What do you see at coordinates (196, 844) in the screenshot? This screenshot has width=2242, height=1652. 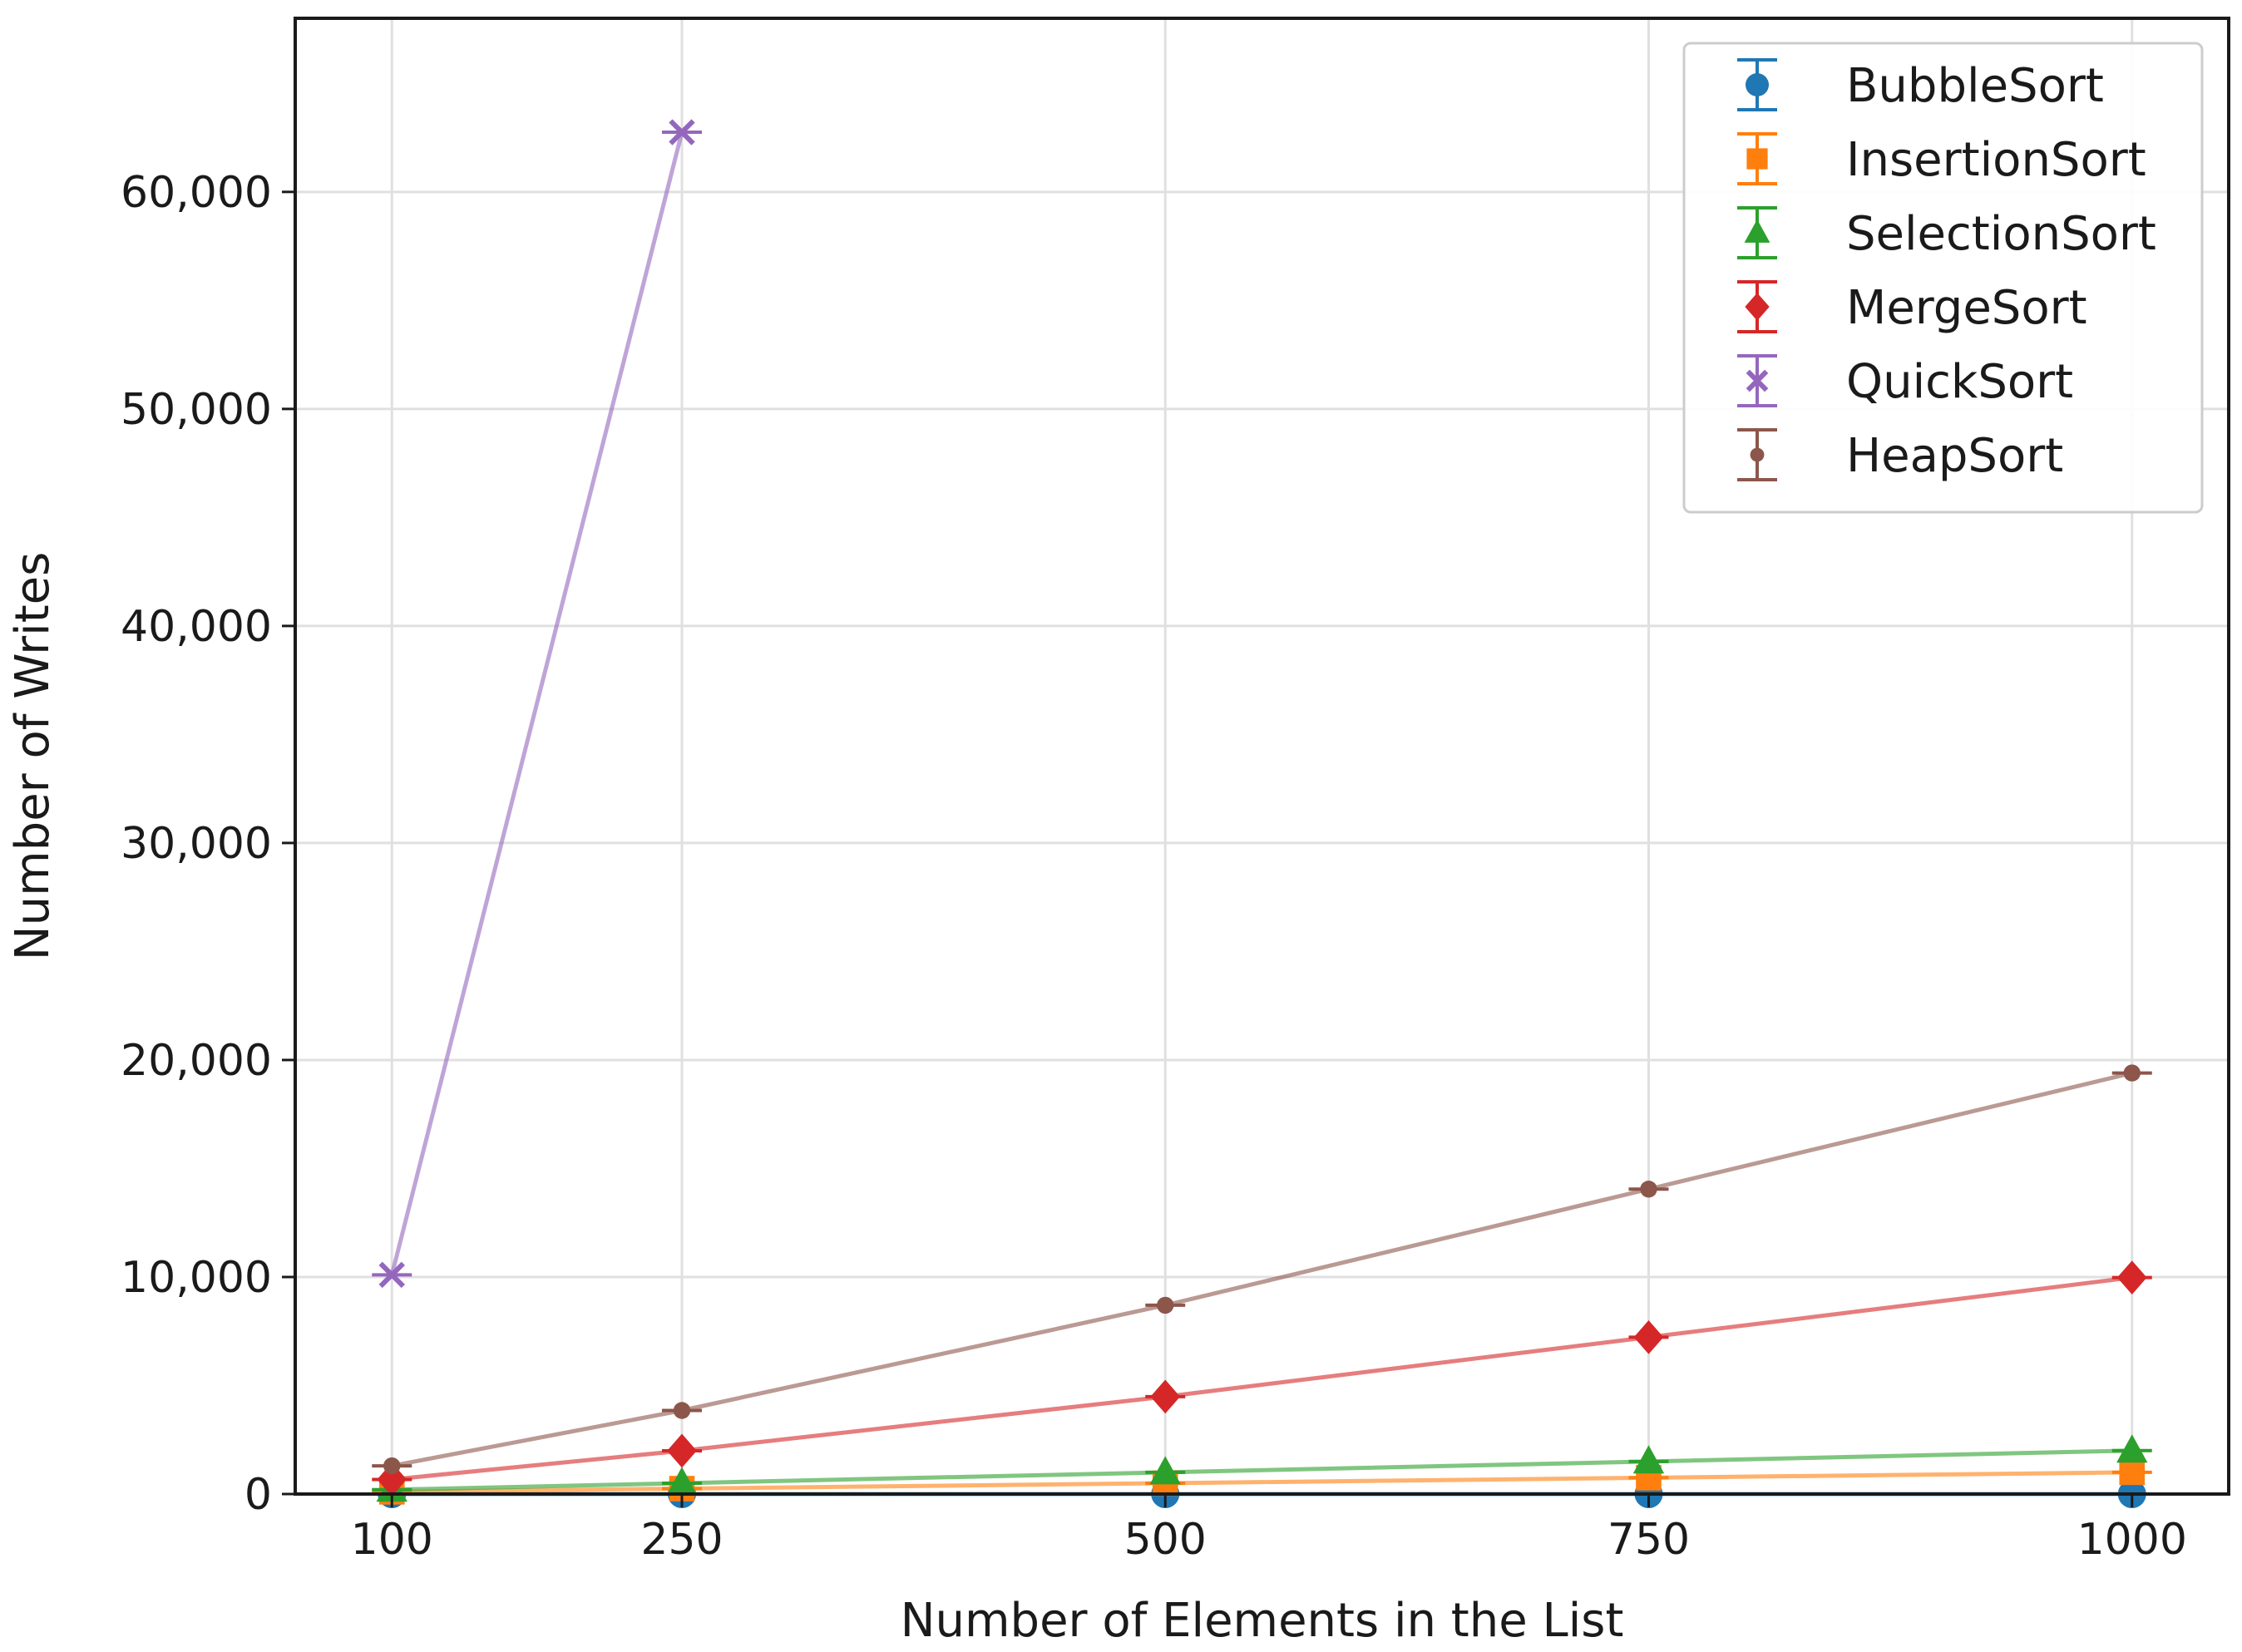 I see `y-tick-label: 30,000` at bounding box center [196, 844].